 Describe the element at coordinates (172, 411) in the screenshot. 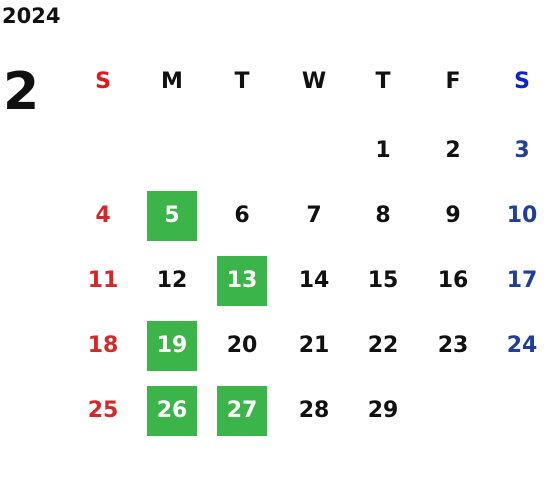

I see `highlighted-day: 26` at that location.